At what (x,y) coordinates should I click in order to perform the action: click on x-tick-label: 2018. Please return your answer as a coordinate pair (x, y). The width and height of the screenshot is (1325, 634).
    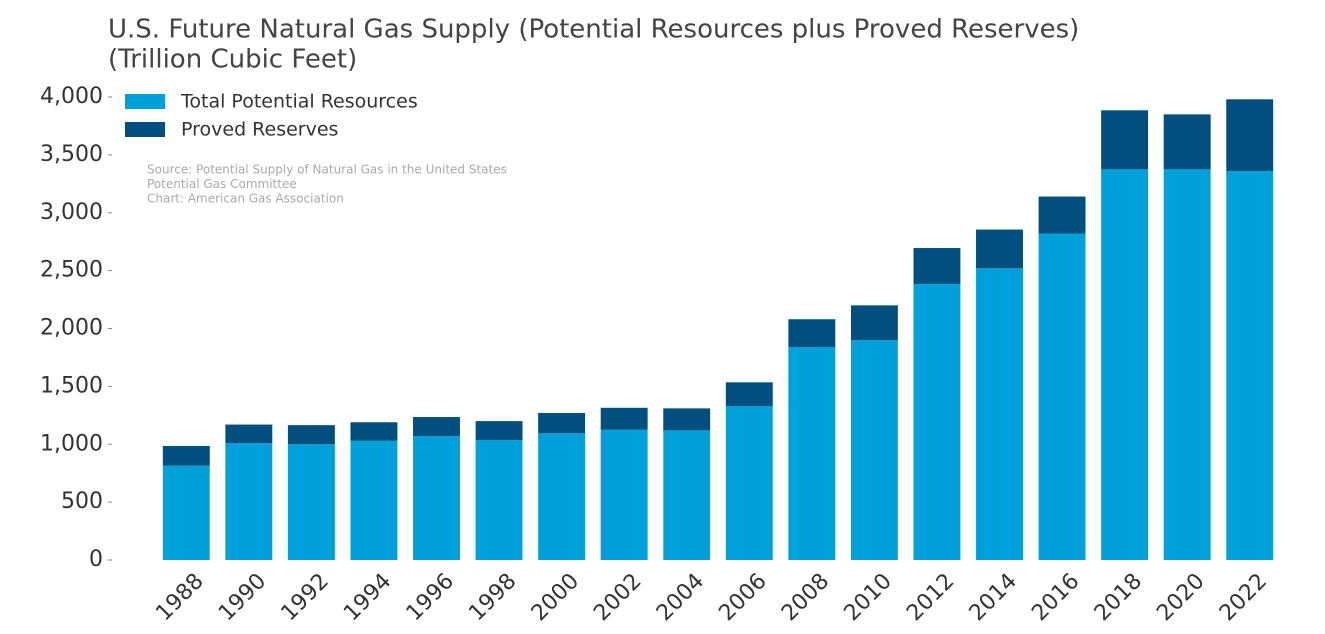
    Looking at the image, I should click on (1118, 597).